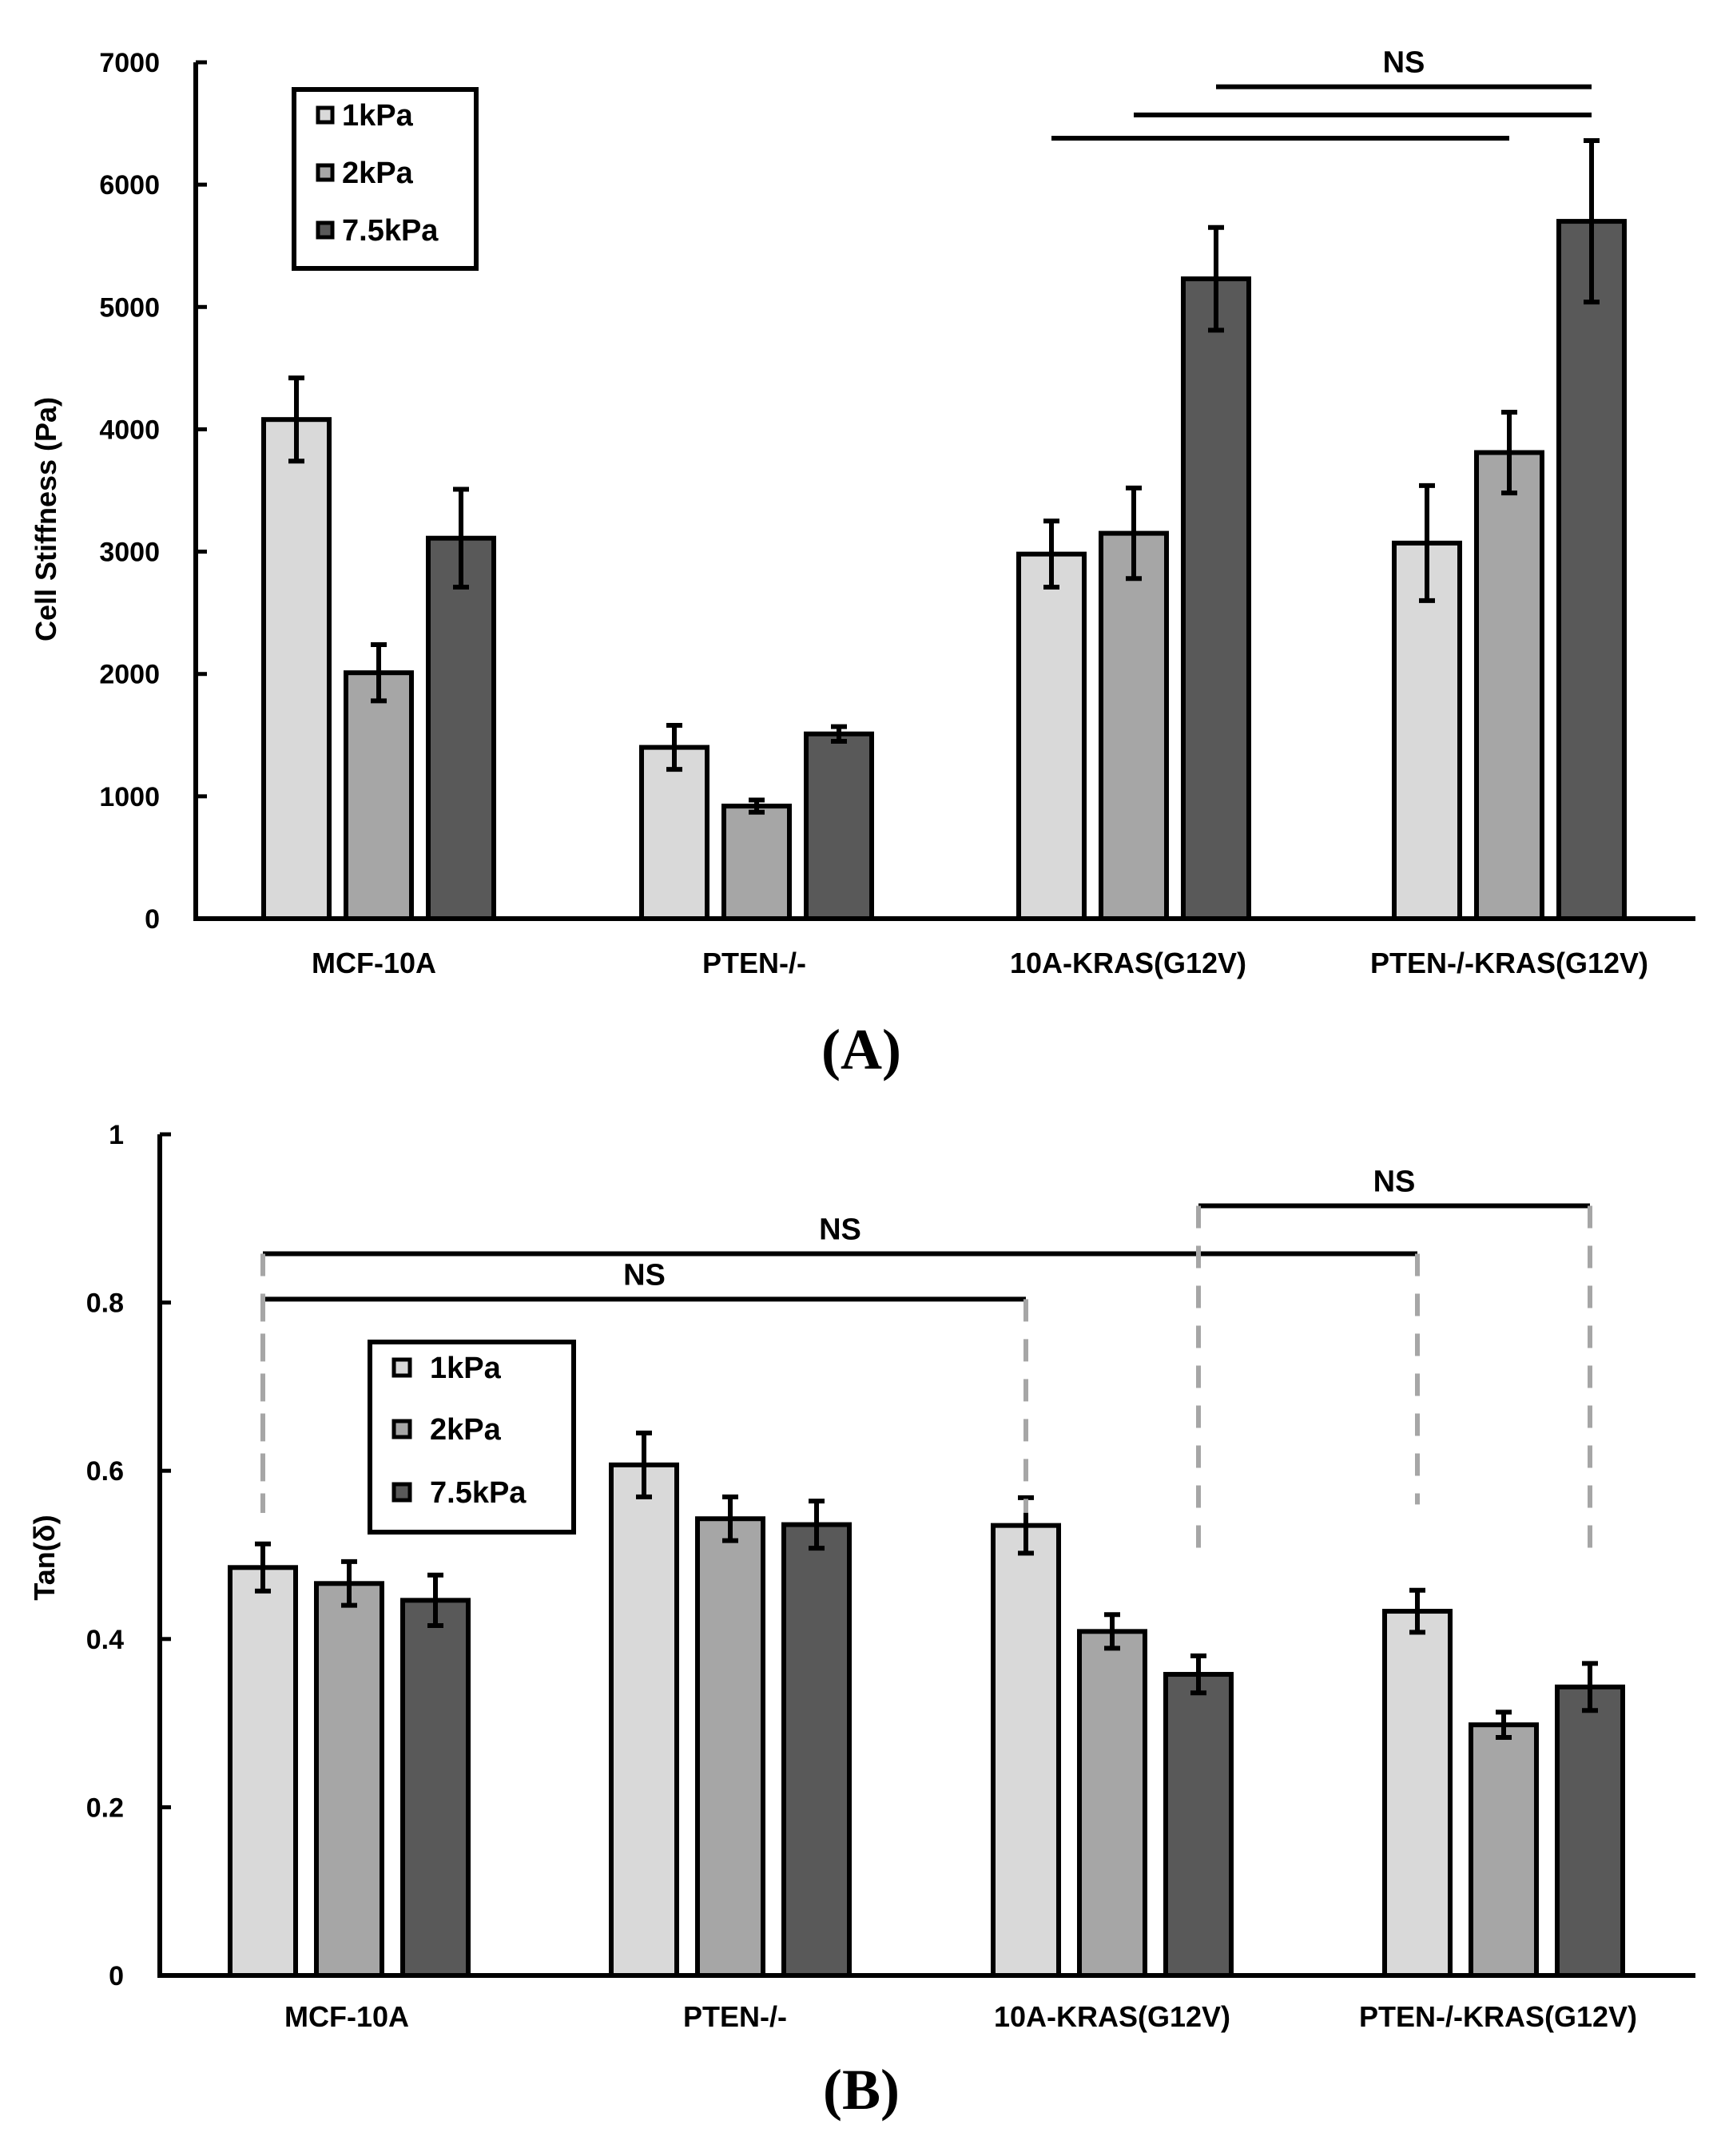  Describe the element at coordinates (861, 2090) in the screenshot. I see `panel-label: (B)` at that location.